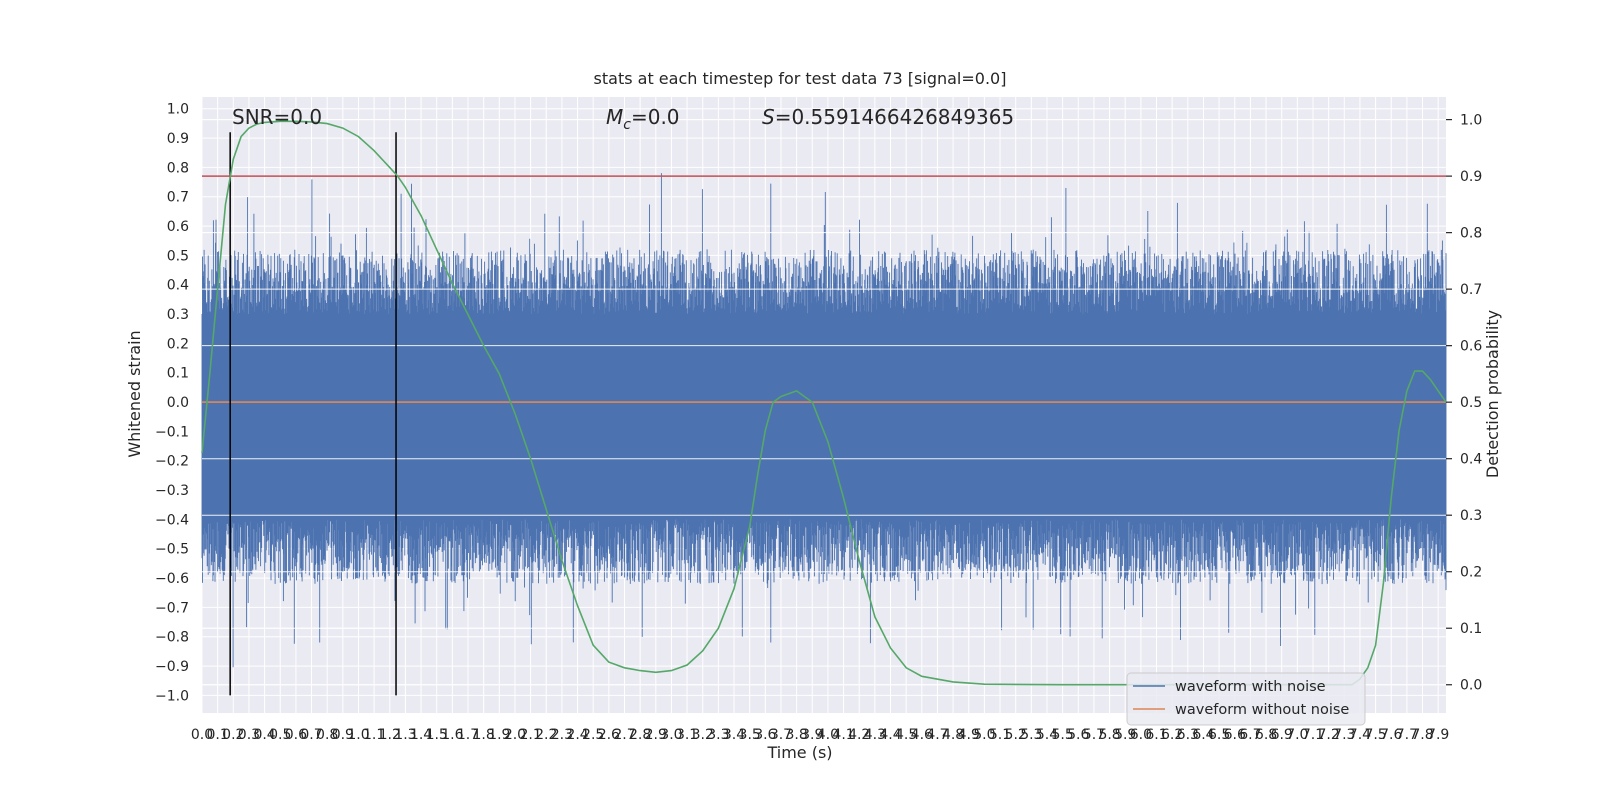 The height and width of the screenshot is (800, 1600). Describe the element at coordinates (1471, 121) in the screenshot. I see `y-tick-label-right: 1.0` at that location.